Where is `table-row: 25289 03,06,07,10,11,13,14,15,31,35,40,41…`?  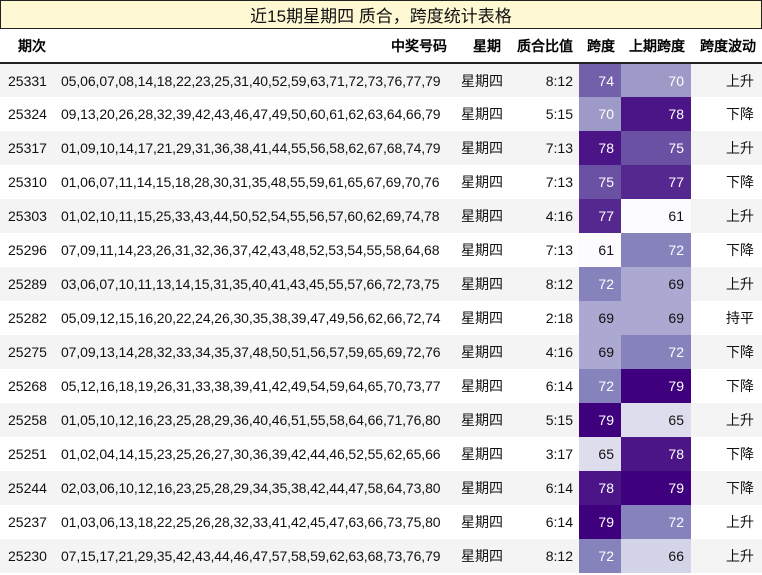
table-row: 25289 03,06,07,10,11,13,14,15,31,35,40,41… is located at coordinates (381, 284).